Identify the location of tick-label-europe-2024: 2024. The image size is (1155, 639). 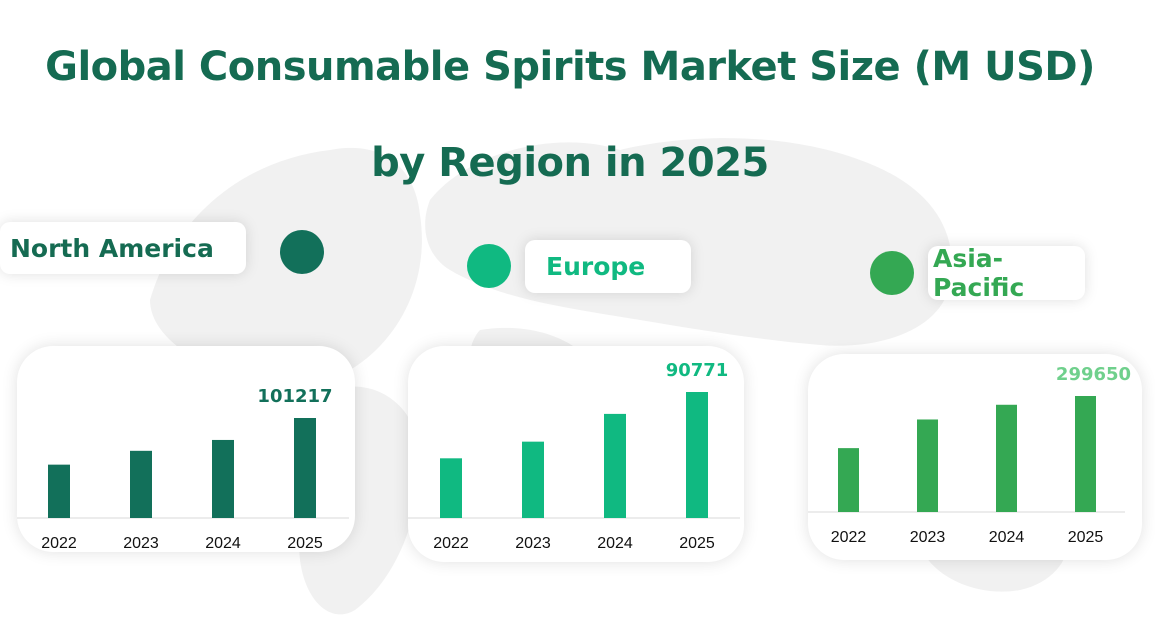
(615, 543).